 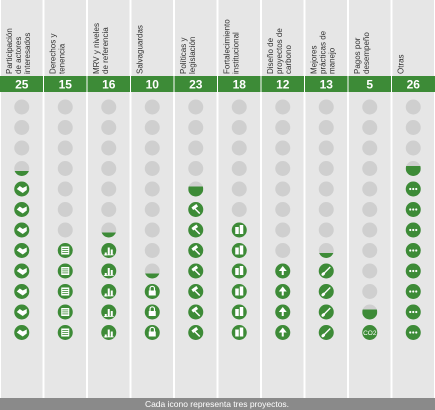 What do you see at coordinates (413, 171) in the screenshot?
I see `icon-partial-fill` at bounding box center [413, 171].